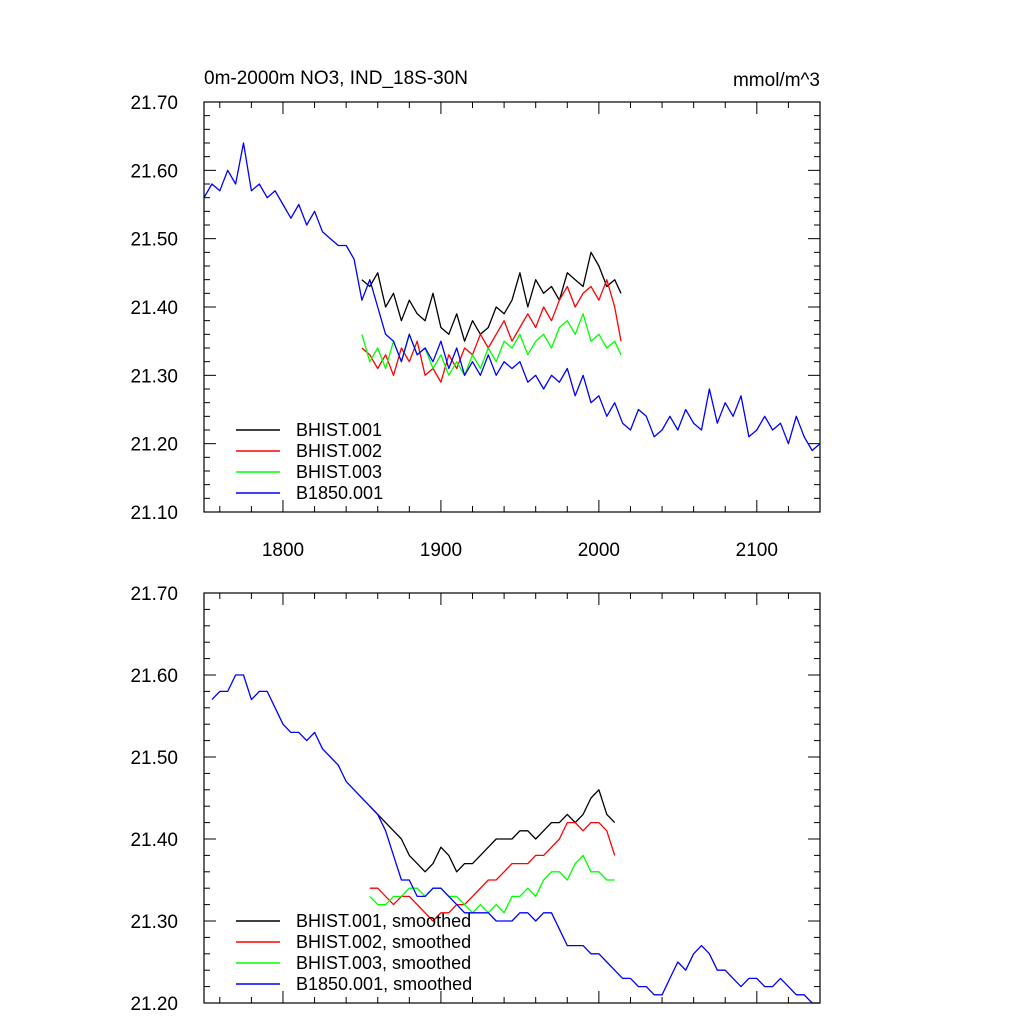  I want to click on units-label: mmol/m^3, so click(776, 80).